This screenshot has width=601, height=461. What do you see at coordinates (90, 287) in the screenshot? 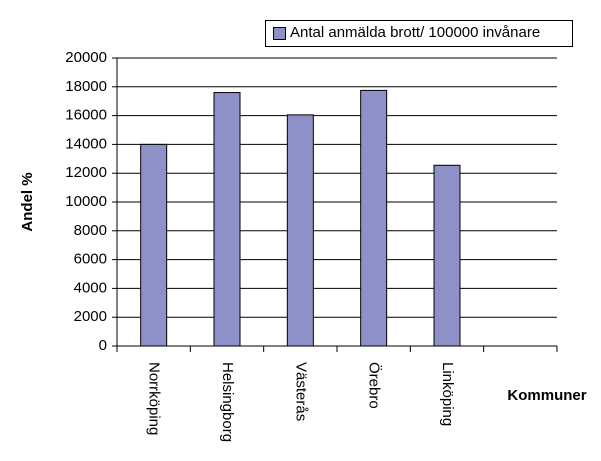
I see `y-tick-label: 4000` at bounding box center [90, 287].